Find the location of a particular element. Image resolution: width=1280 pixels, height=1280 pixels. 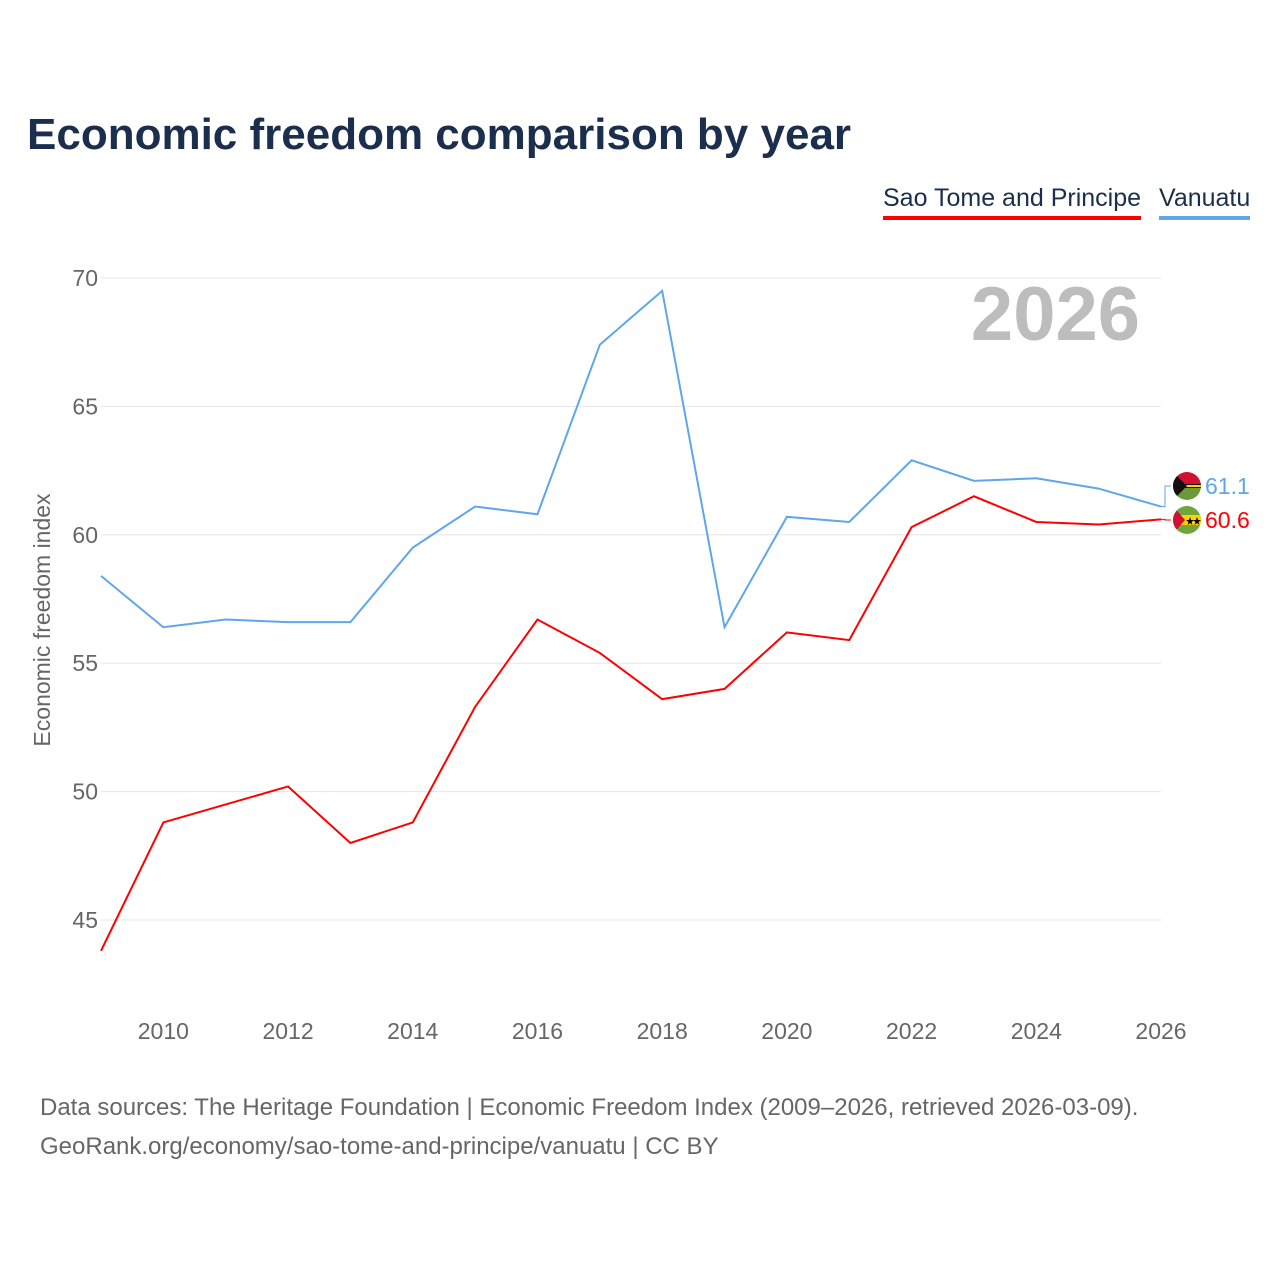

x-tick-label: 2020 is located at coordinates (786, 1031).